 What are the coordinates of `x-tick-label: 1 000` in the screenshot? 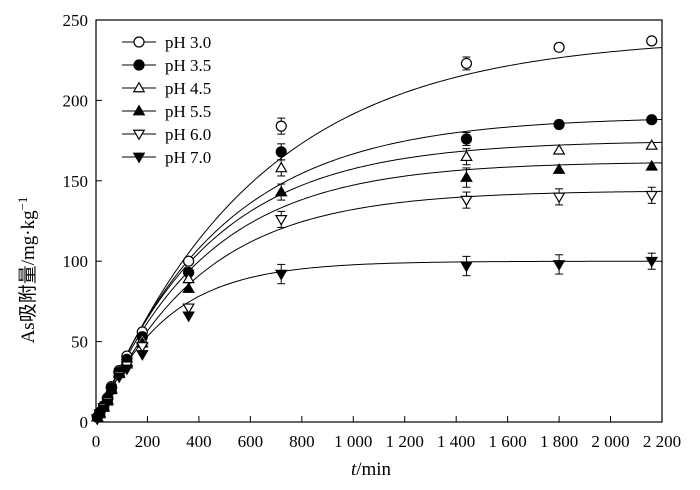 It's located at (353, 441).